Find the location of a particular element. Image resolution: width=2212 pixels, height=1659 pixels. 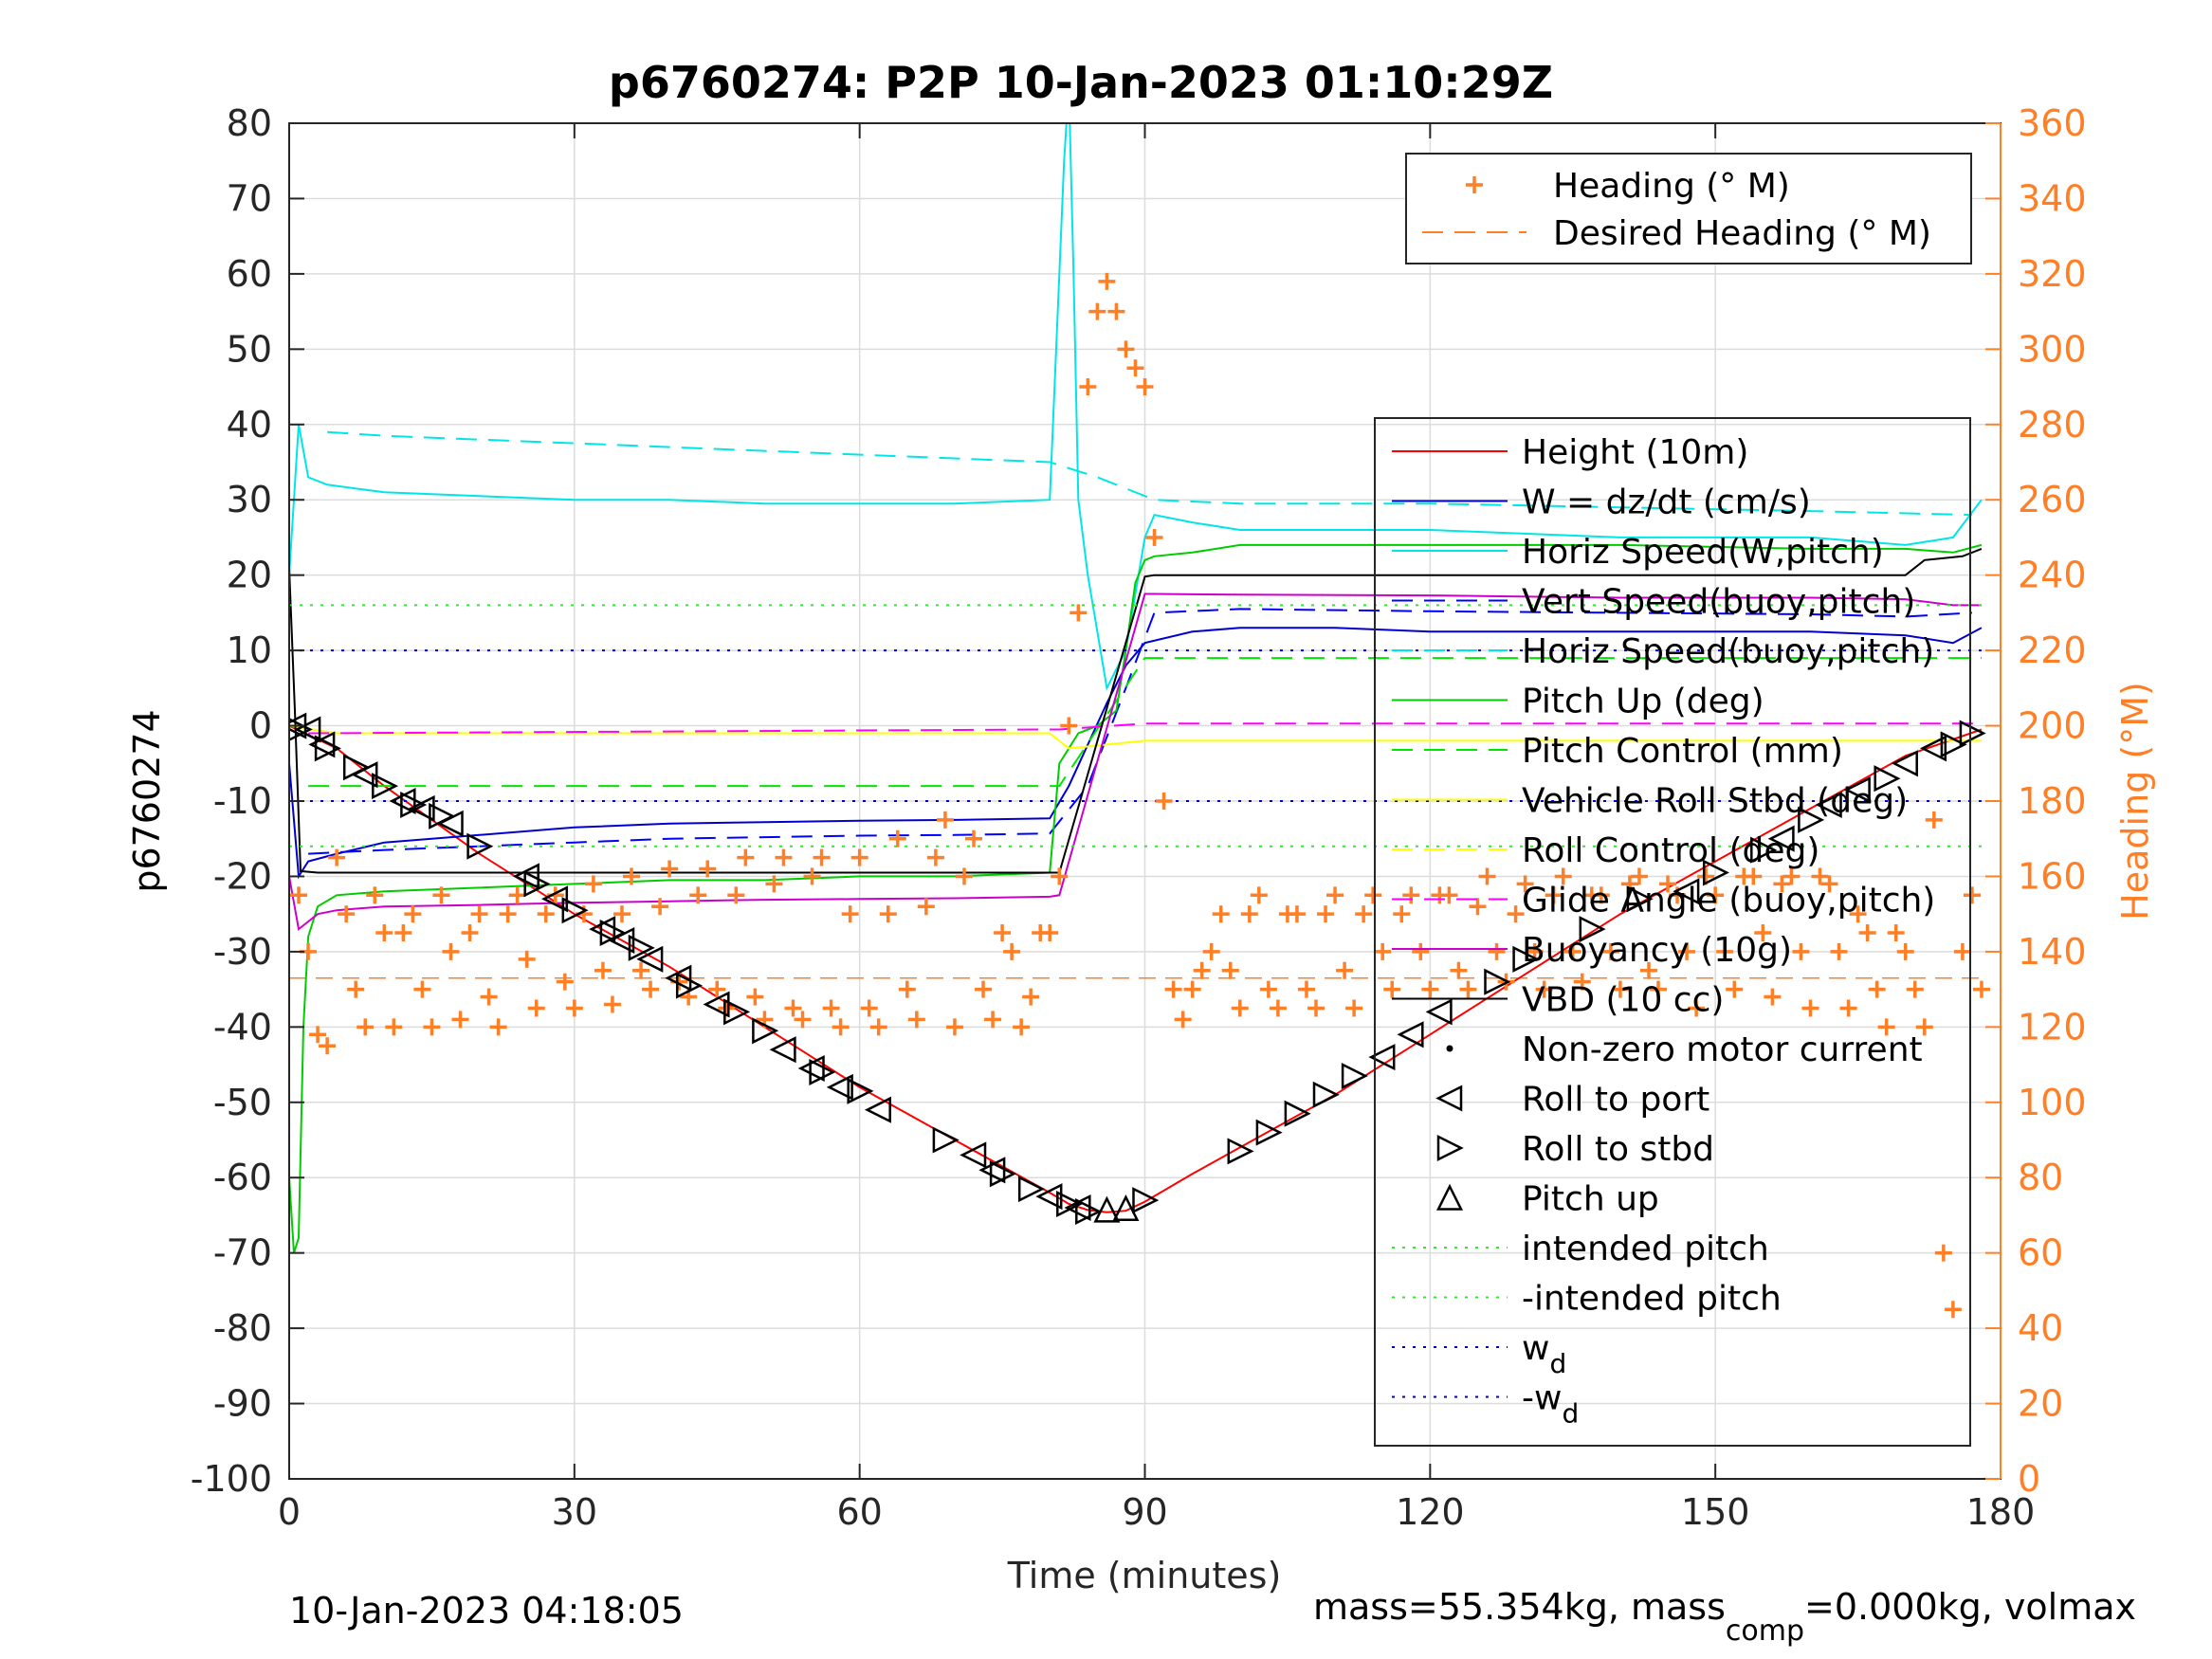

legend-heading-label: Desired Heading (° M) is located at coordinates (1742, 233).